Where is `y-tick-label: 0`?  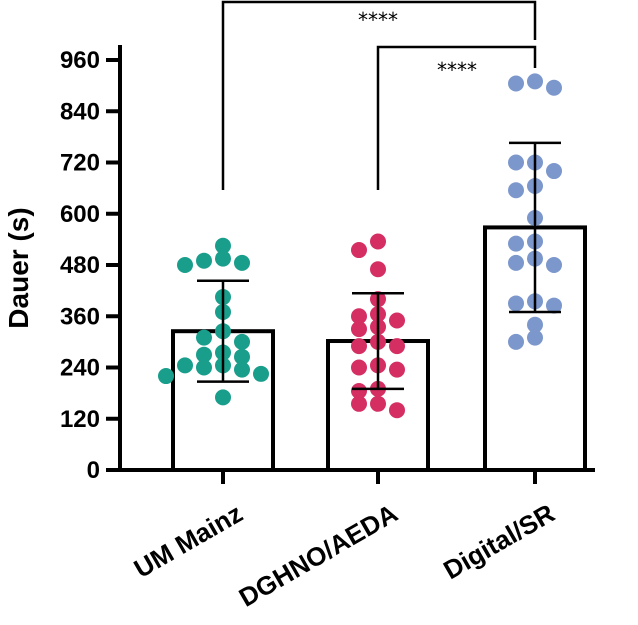
y-tick-label: 0 is located at coordinates (93, 470).